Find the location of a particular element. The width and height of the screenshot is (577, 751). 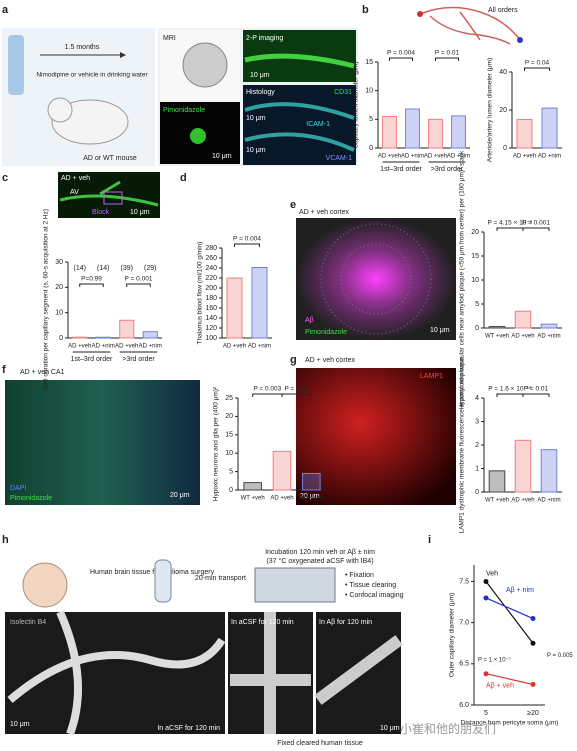

network is located at coordinates (470, 25).